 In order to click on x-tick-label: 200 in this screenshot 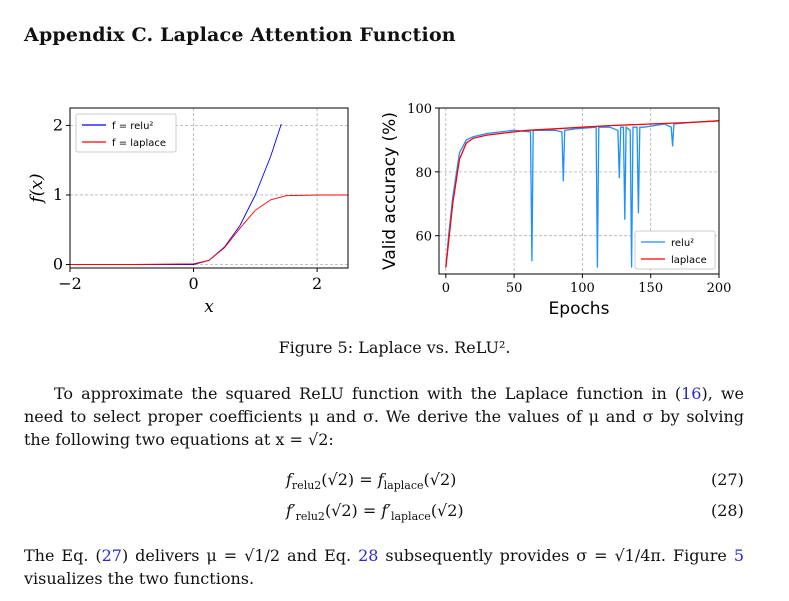, I will do `click(719, 288)`.